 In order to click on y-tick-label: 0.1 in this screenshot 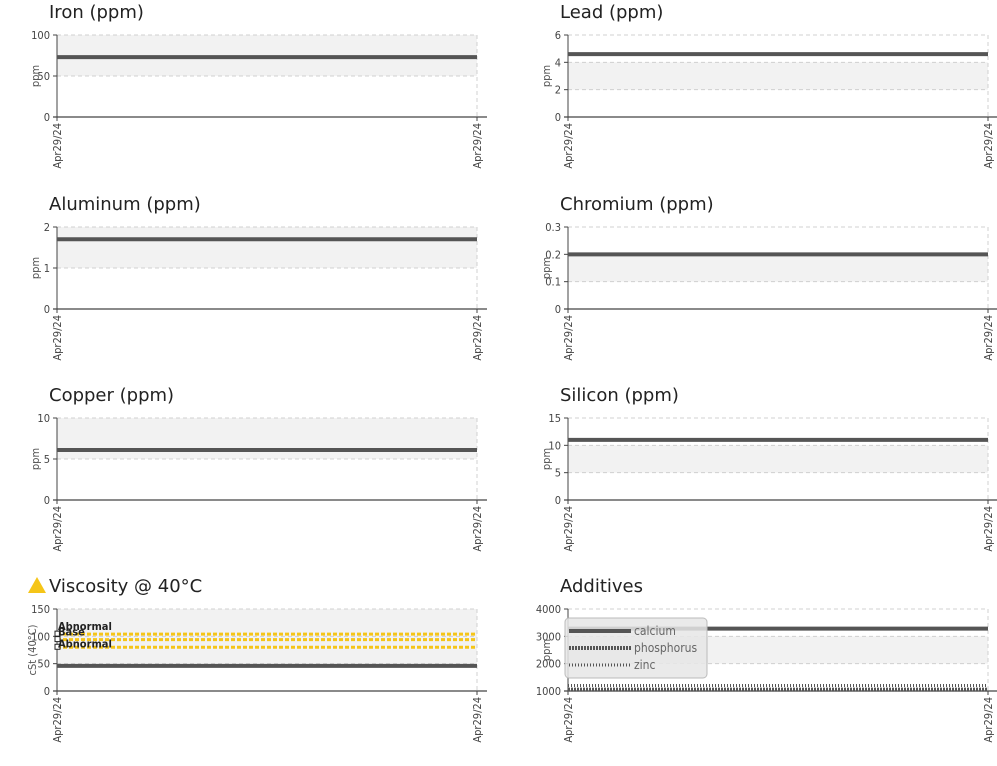, I will do `click(553, 282)`.